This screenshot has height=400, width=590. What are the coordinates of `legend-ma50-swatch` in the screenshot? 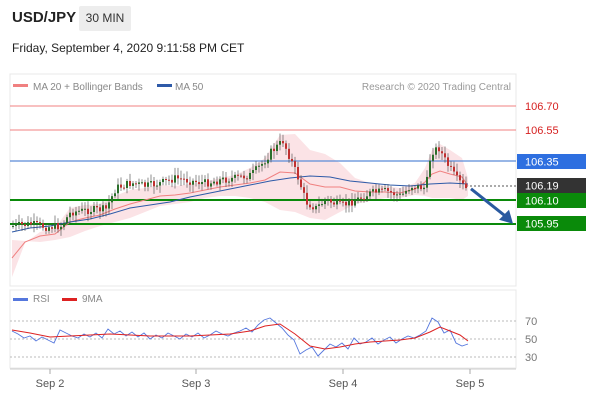 It's located at (164, 85).